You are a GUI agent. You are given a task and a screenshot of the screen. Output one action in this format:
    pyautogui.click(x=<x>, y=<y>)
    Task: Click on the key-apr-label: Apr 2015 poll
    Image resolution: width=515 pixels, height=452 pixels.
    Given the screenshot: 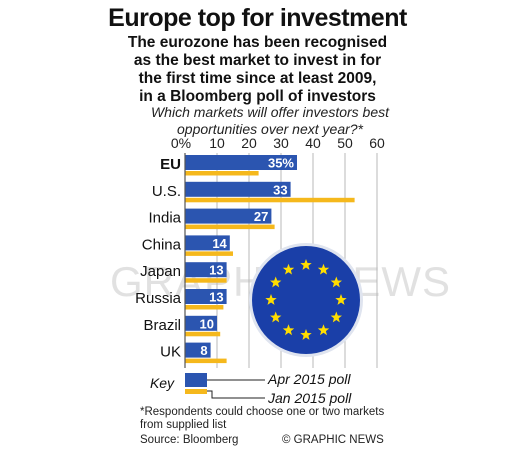 What is the action you would take?
    pyautogui.click(x=309, y=379)
    